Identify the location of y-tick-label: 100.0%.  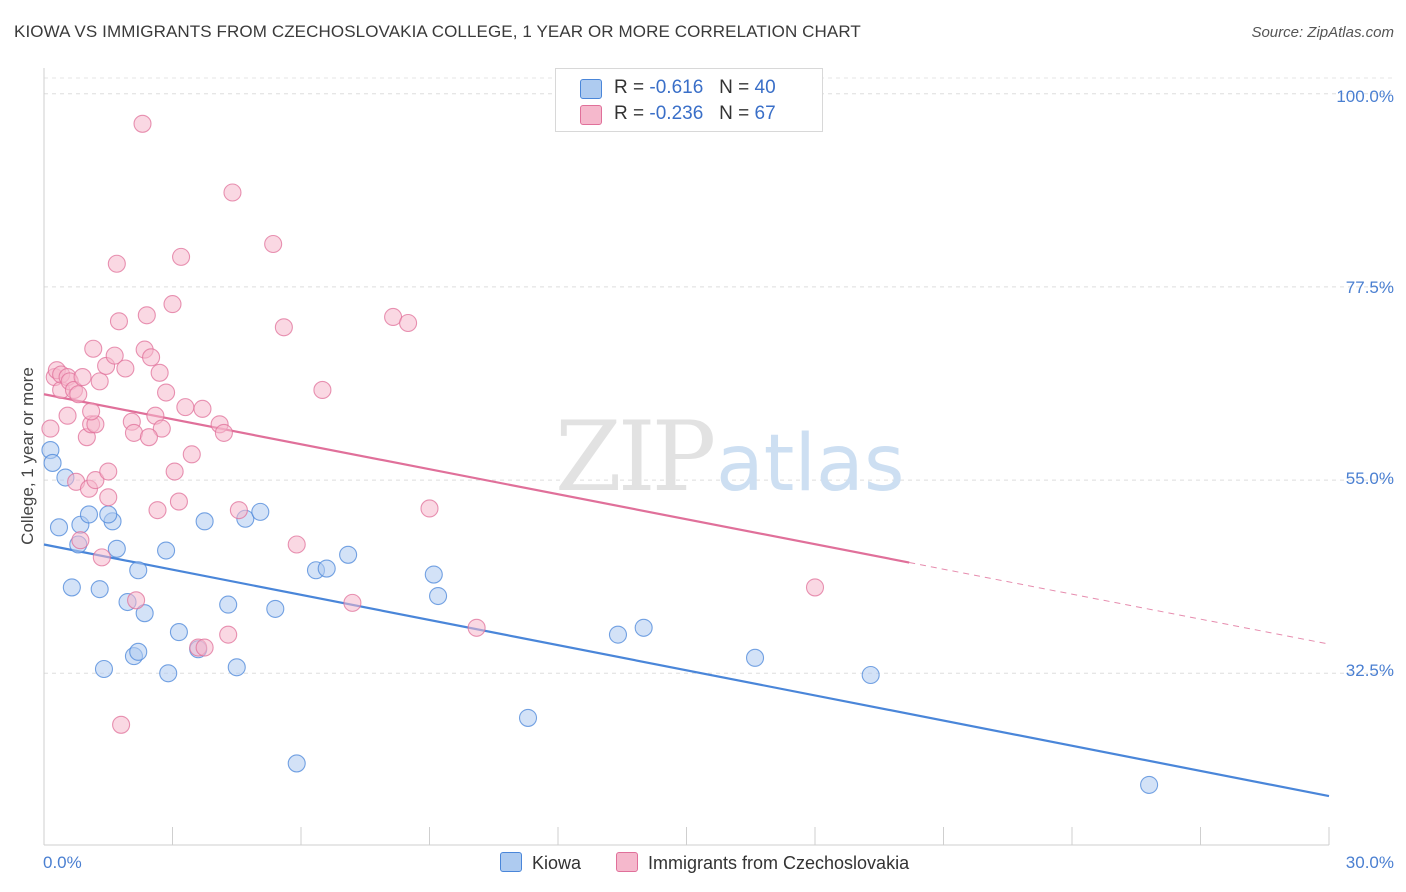
(1365, 96).